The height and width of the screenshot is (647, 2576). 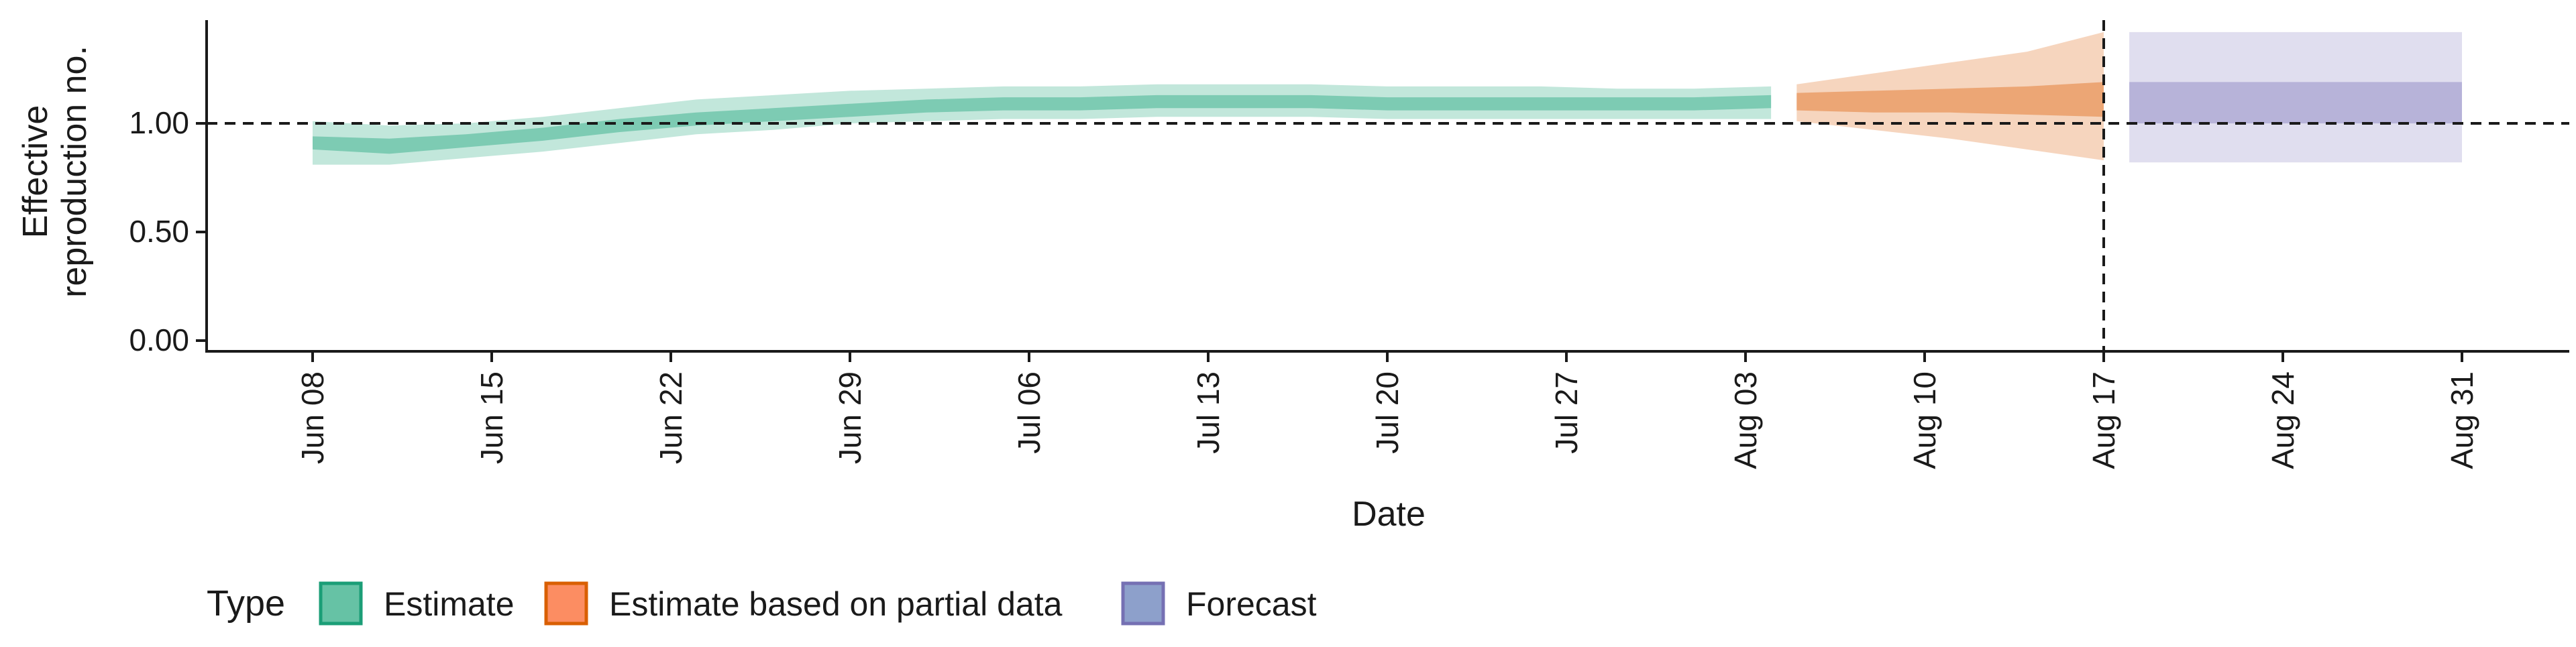 I want to click on legend-label-partial: Estimate based on partial data, so click(x=836, y=604).